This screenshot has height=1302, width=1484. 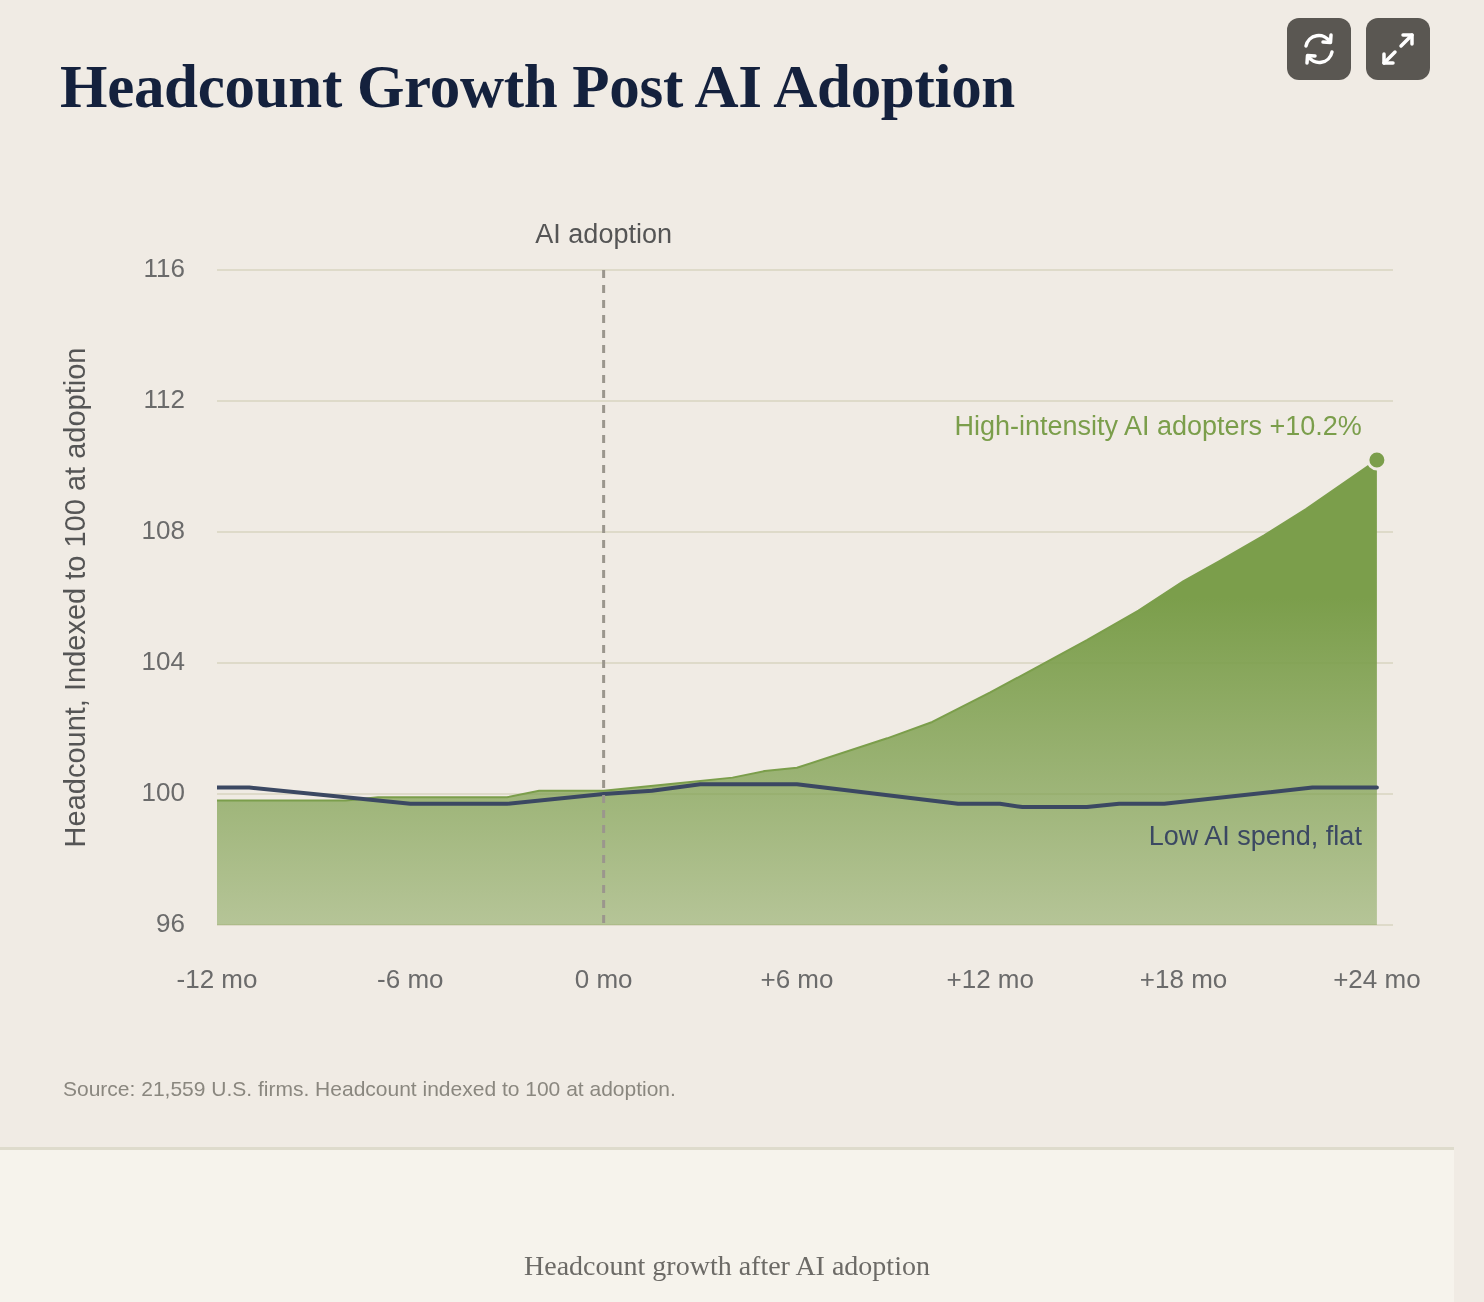 What do you see at coordinates (164, 268) in the screenshot?
I see `y-tick-label: 116` at bounding box center [164, 268].